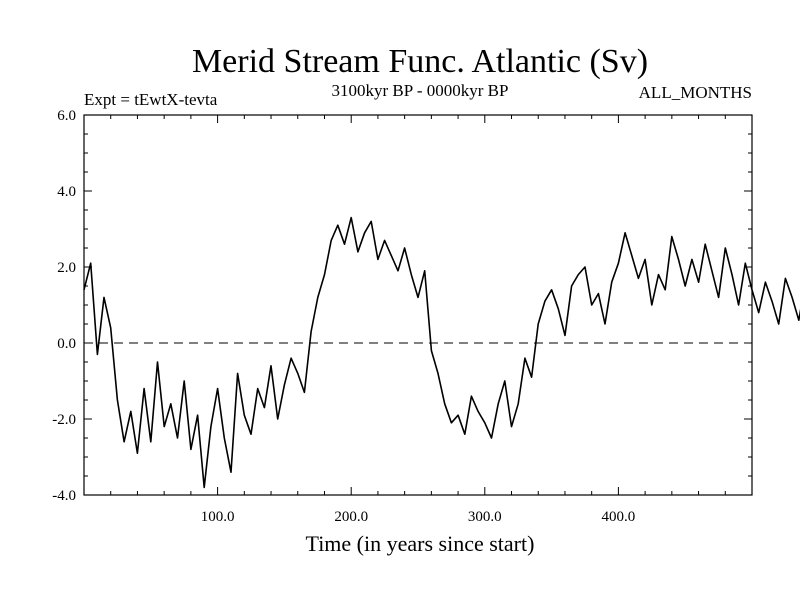 The width and height of the screenshot is (800, 600). Describe the element at coordinates (418, 517) in the screenshot. I see `x-tick-labels: 100.0 200.0 300.0 400.0` at that location.